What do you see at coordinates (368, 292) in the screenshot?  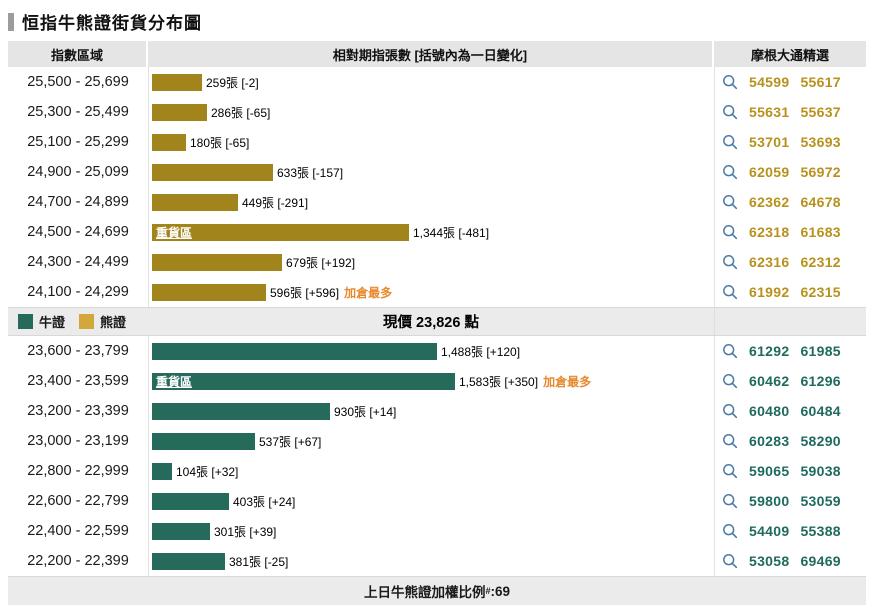 I see `most-added-label: 加倉最多` at bounding box center [368, 292].